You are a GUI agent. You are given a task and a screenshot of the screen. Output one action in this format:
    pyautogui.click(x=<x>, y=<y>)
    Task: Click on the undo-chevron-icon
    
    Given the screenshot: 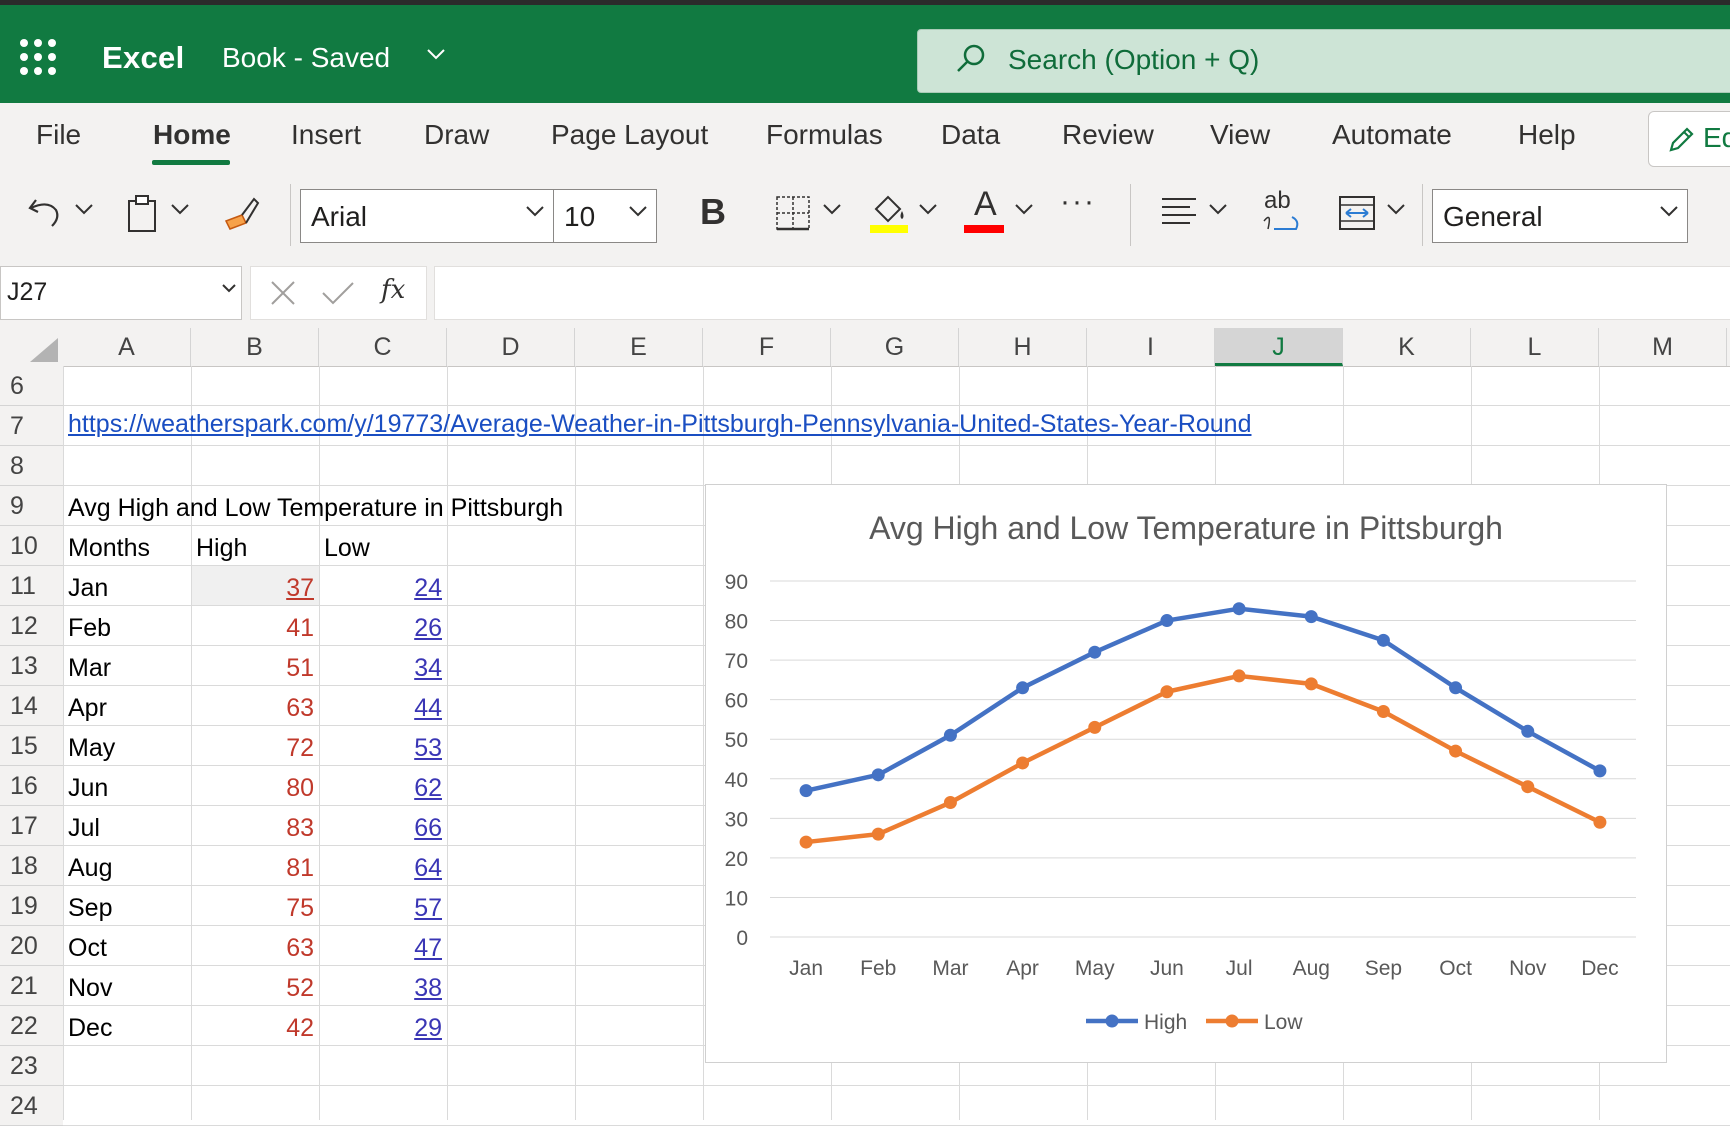 What is the action you would take?
    pyautogui.click(x=84, y=210)
    